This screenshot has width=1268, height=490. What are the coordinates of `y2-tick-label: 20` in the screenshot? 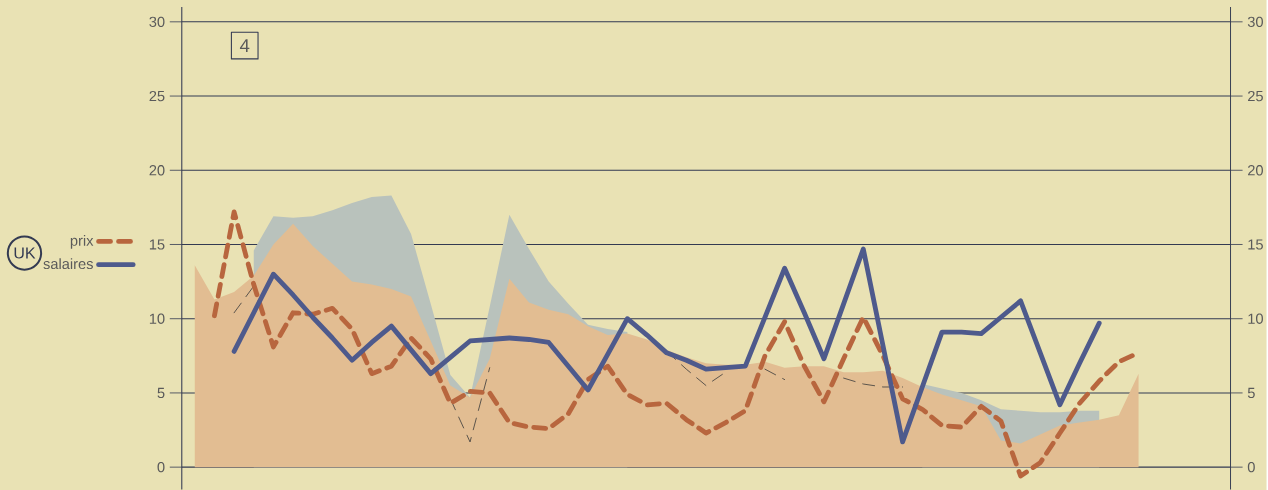 It's located at (1255, 170).